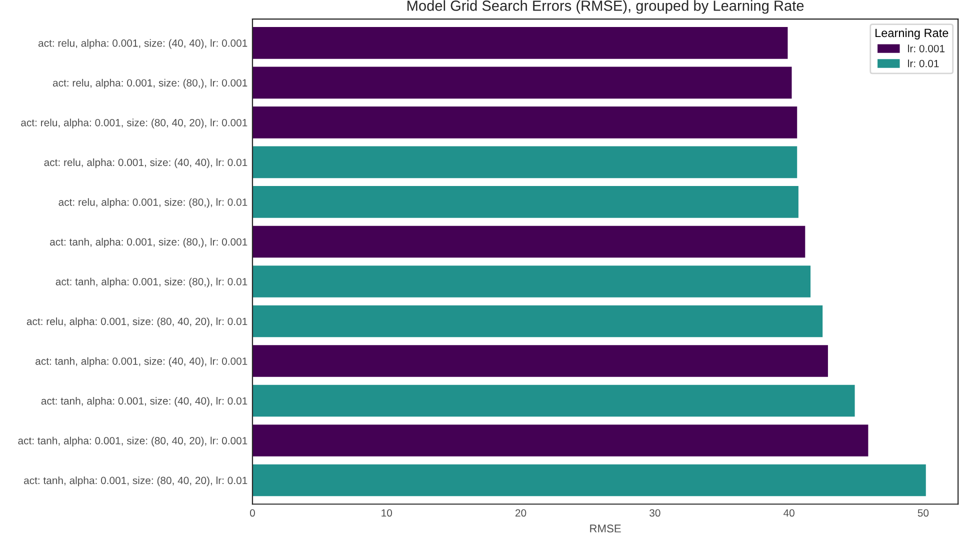 This screenshot has width=960, height=545. I want to click on y-tick-label: act: relu, alpha: 0.001, size: (40, 40), lr: 0.001, so click(143, 44).